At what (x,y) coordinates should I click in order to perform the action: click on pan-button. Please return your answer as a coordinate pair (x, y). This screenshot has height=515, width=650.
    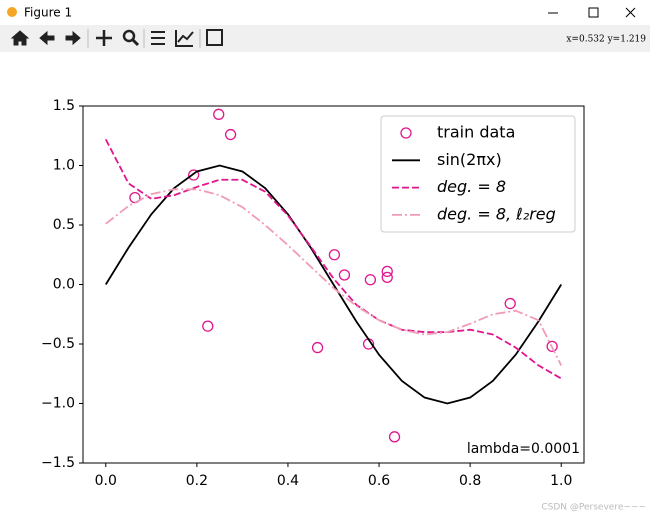
    Looking at the image, I should click on (104, 38).